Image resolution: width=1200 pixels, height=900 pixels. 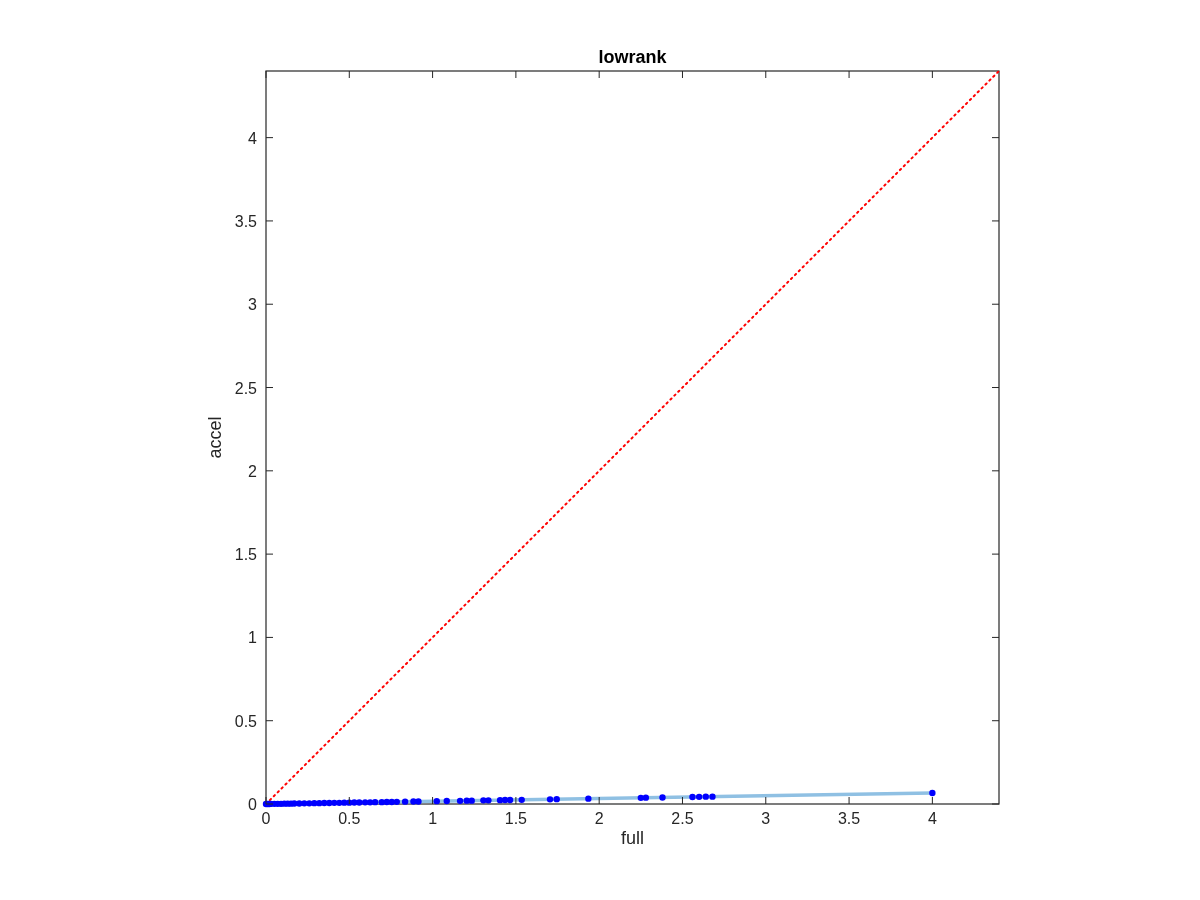 What do you see at coordinates (253, 305) in the screenshot?
I see `y-tick-label: 3` at bounding box center [253, 305].